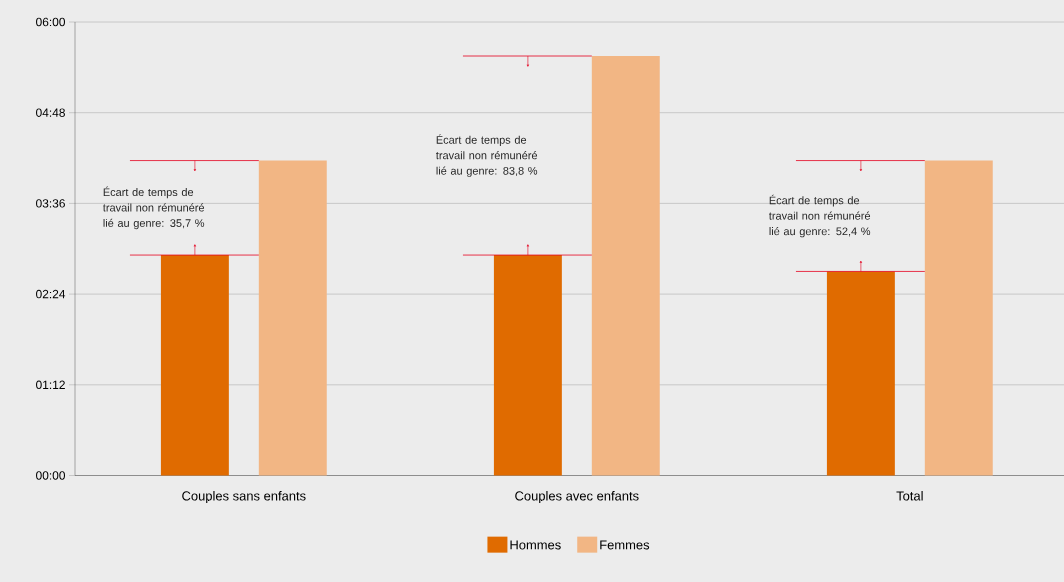 The image size is (1064, 582). What do you see at coordinates (244, 497) in the screenshot?
I see `x-tick-label: Couples sans enfants` at bounding box center [244, 497].